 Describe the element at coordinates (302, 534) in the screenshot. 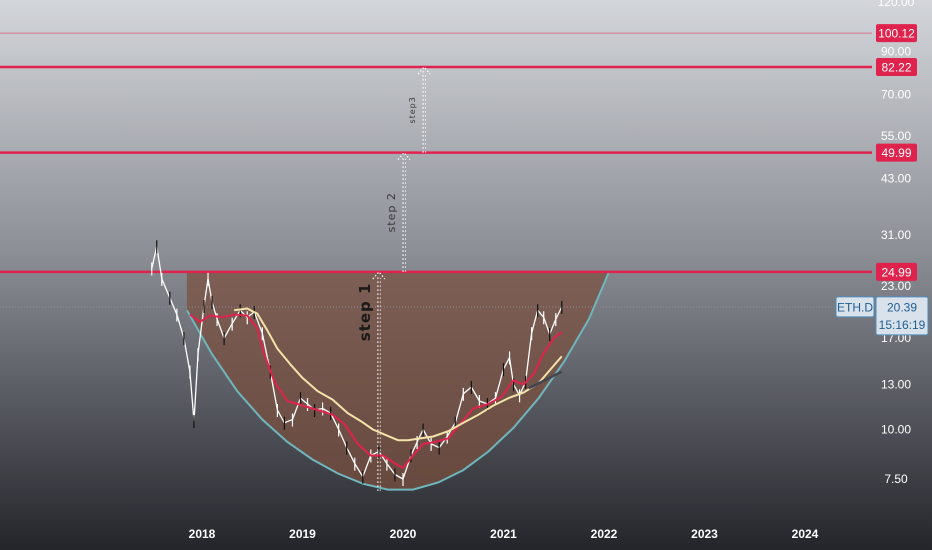

I see `x-tick-label: 2019` at that location.